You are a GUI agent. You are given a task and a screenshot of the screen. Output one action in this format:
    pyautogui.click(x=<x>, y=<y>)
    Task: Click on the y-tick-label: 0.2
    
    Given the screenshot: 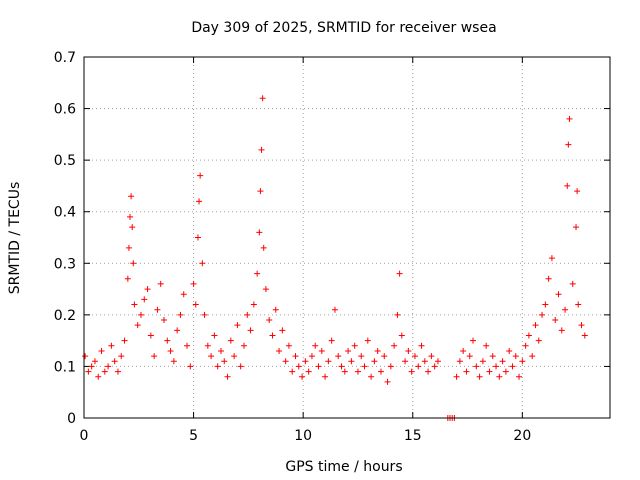 What is the action you would take?
    pyautogui.click(x=65, y=316)
    